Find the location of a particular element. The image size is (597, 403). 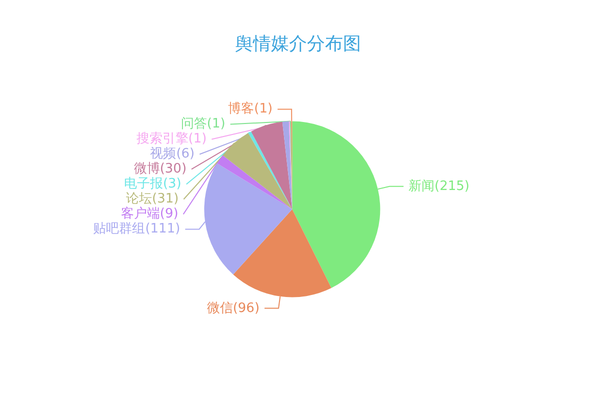

slice-label: 博客(1) is located at coordinates (250, 108).